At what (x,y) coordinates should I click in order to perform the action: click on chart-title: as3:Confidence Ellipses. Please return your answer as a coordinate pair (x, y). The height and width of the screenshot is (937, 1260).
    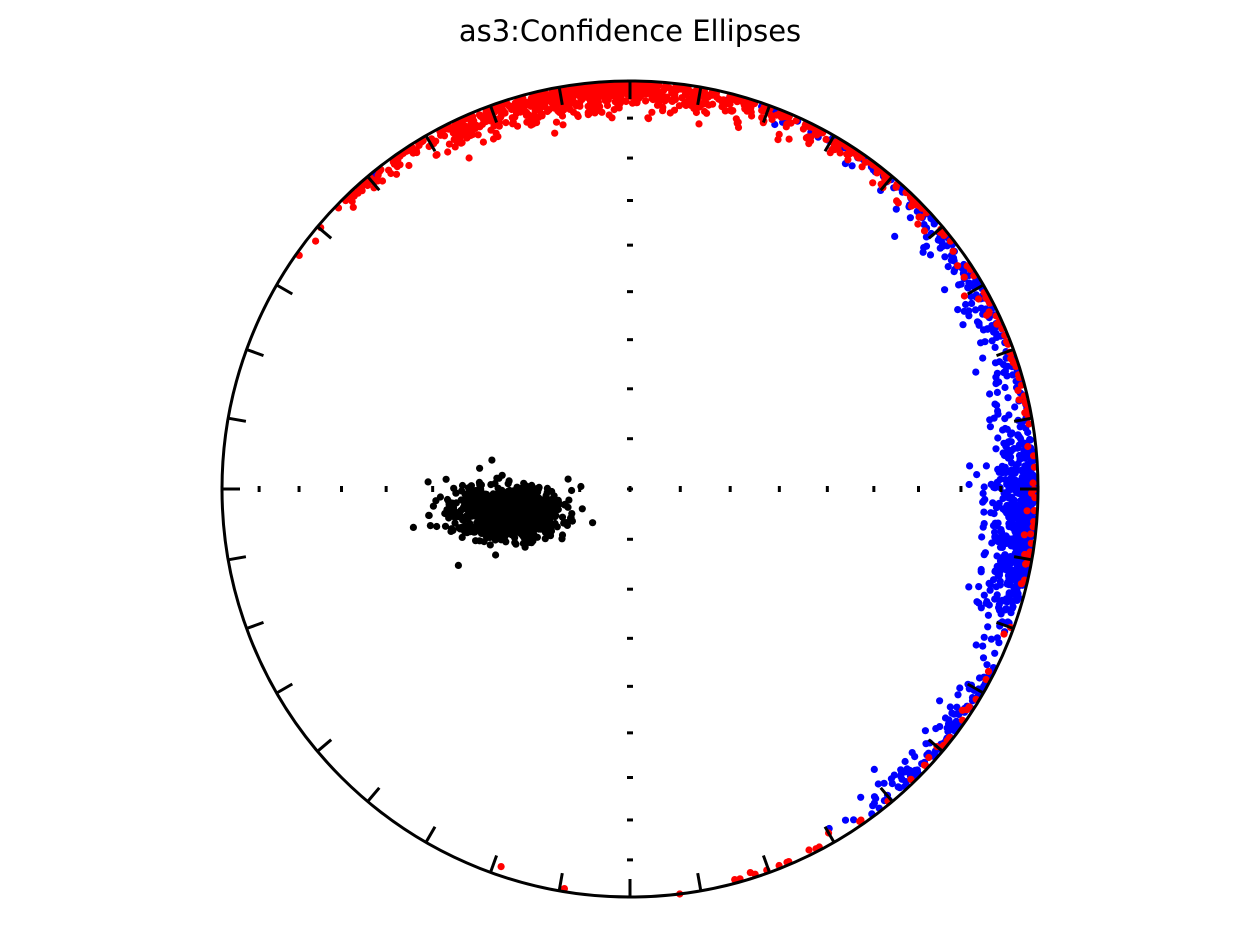
    Looking at the image, I should click on (630, 31).